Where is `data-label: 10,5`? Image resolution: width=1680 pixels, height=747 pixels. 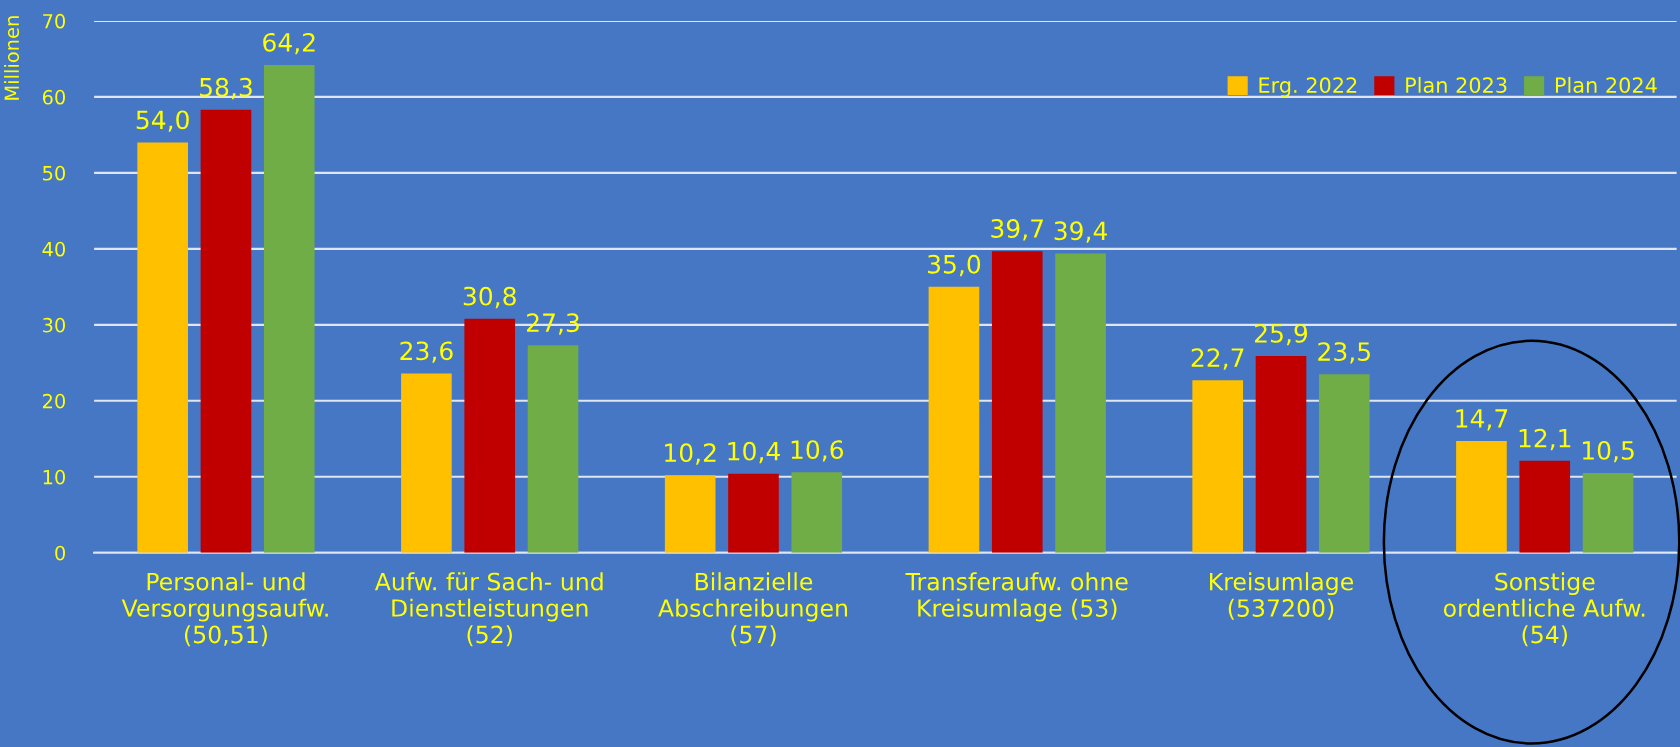
data-label: 10,5 is located at coordinates (1608, 451).